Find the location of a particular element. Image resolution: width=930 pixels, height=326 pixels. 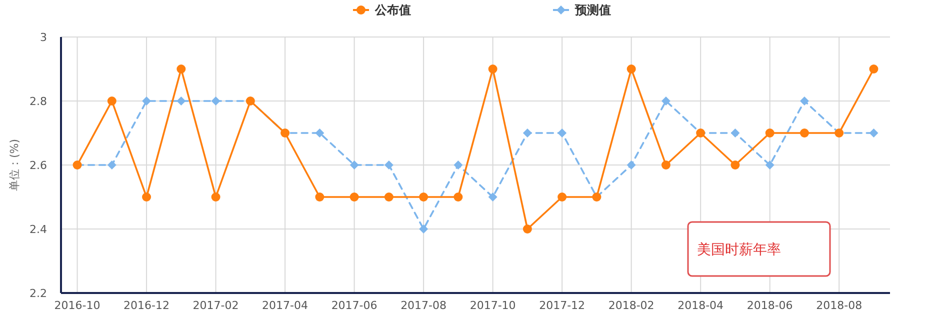

x-tick-label: 2017-06 is located at coordinates (354, 305).